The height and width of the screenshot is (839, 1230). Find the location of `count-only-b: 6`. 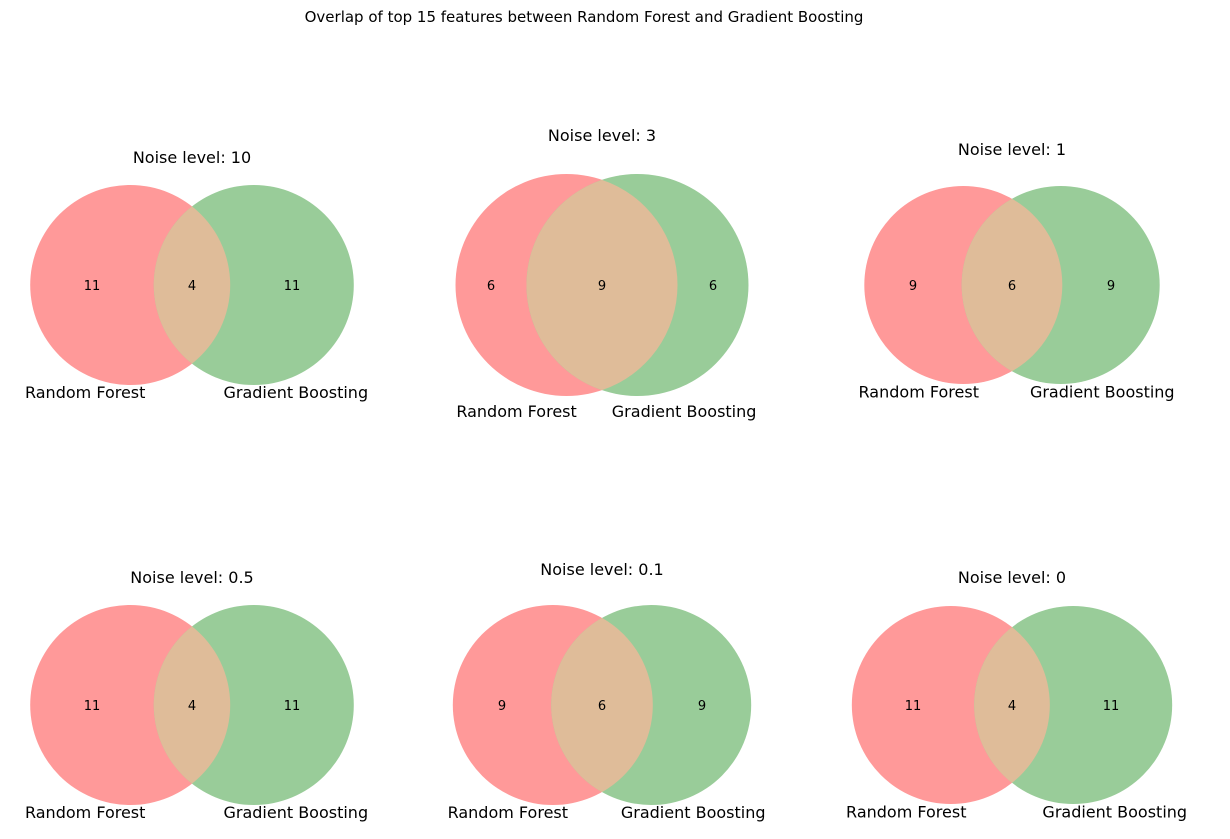

count-only-b: 6 is located at coordinates (713, 286).